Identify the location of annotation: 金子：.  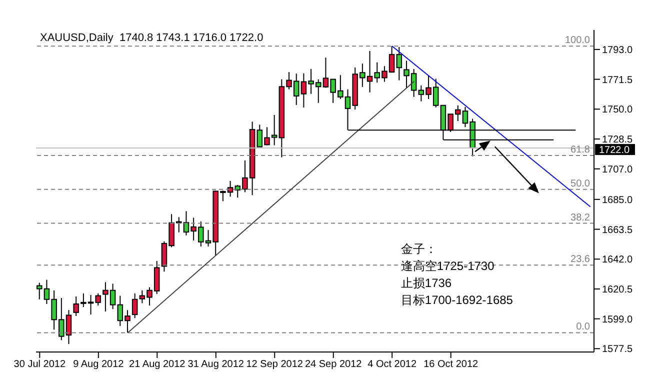
(419, 249).